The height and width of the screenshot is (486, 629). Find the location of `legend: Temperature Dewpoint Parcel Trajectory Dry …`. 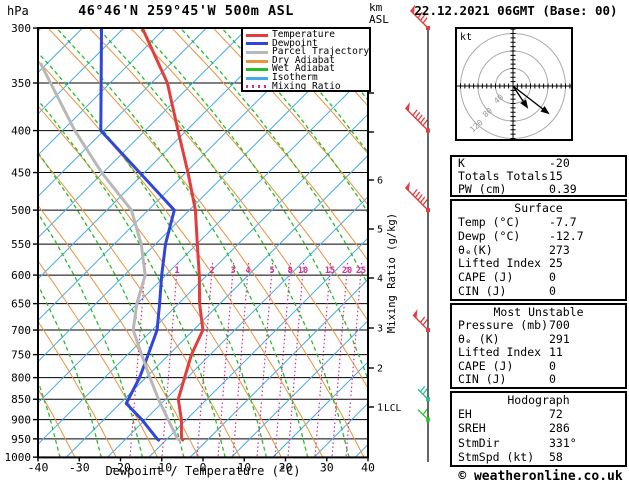

legend: Temperature Dewpoint Parcel Trajectory Dry … is located at coordinates (306, 59).